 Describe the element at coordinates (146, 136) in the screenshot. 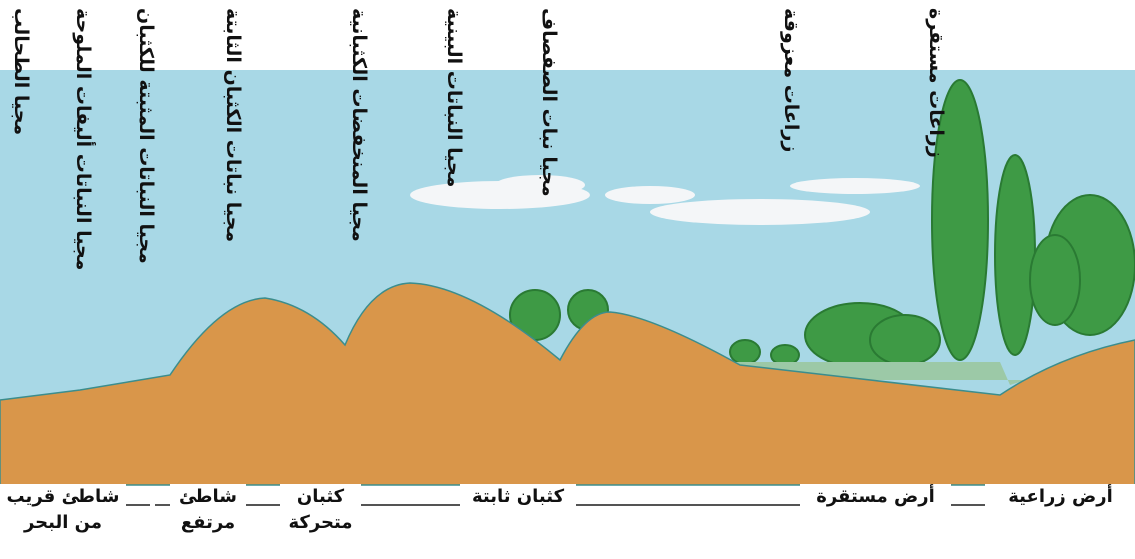

I see `zone-label: مجيا النباتات المثبتة للكثبان` at that location.